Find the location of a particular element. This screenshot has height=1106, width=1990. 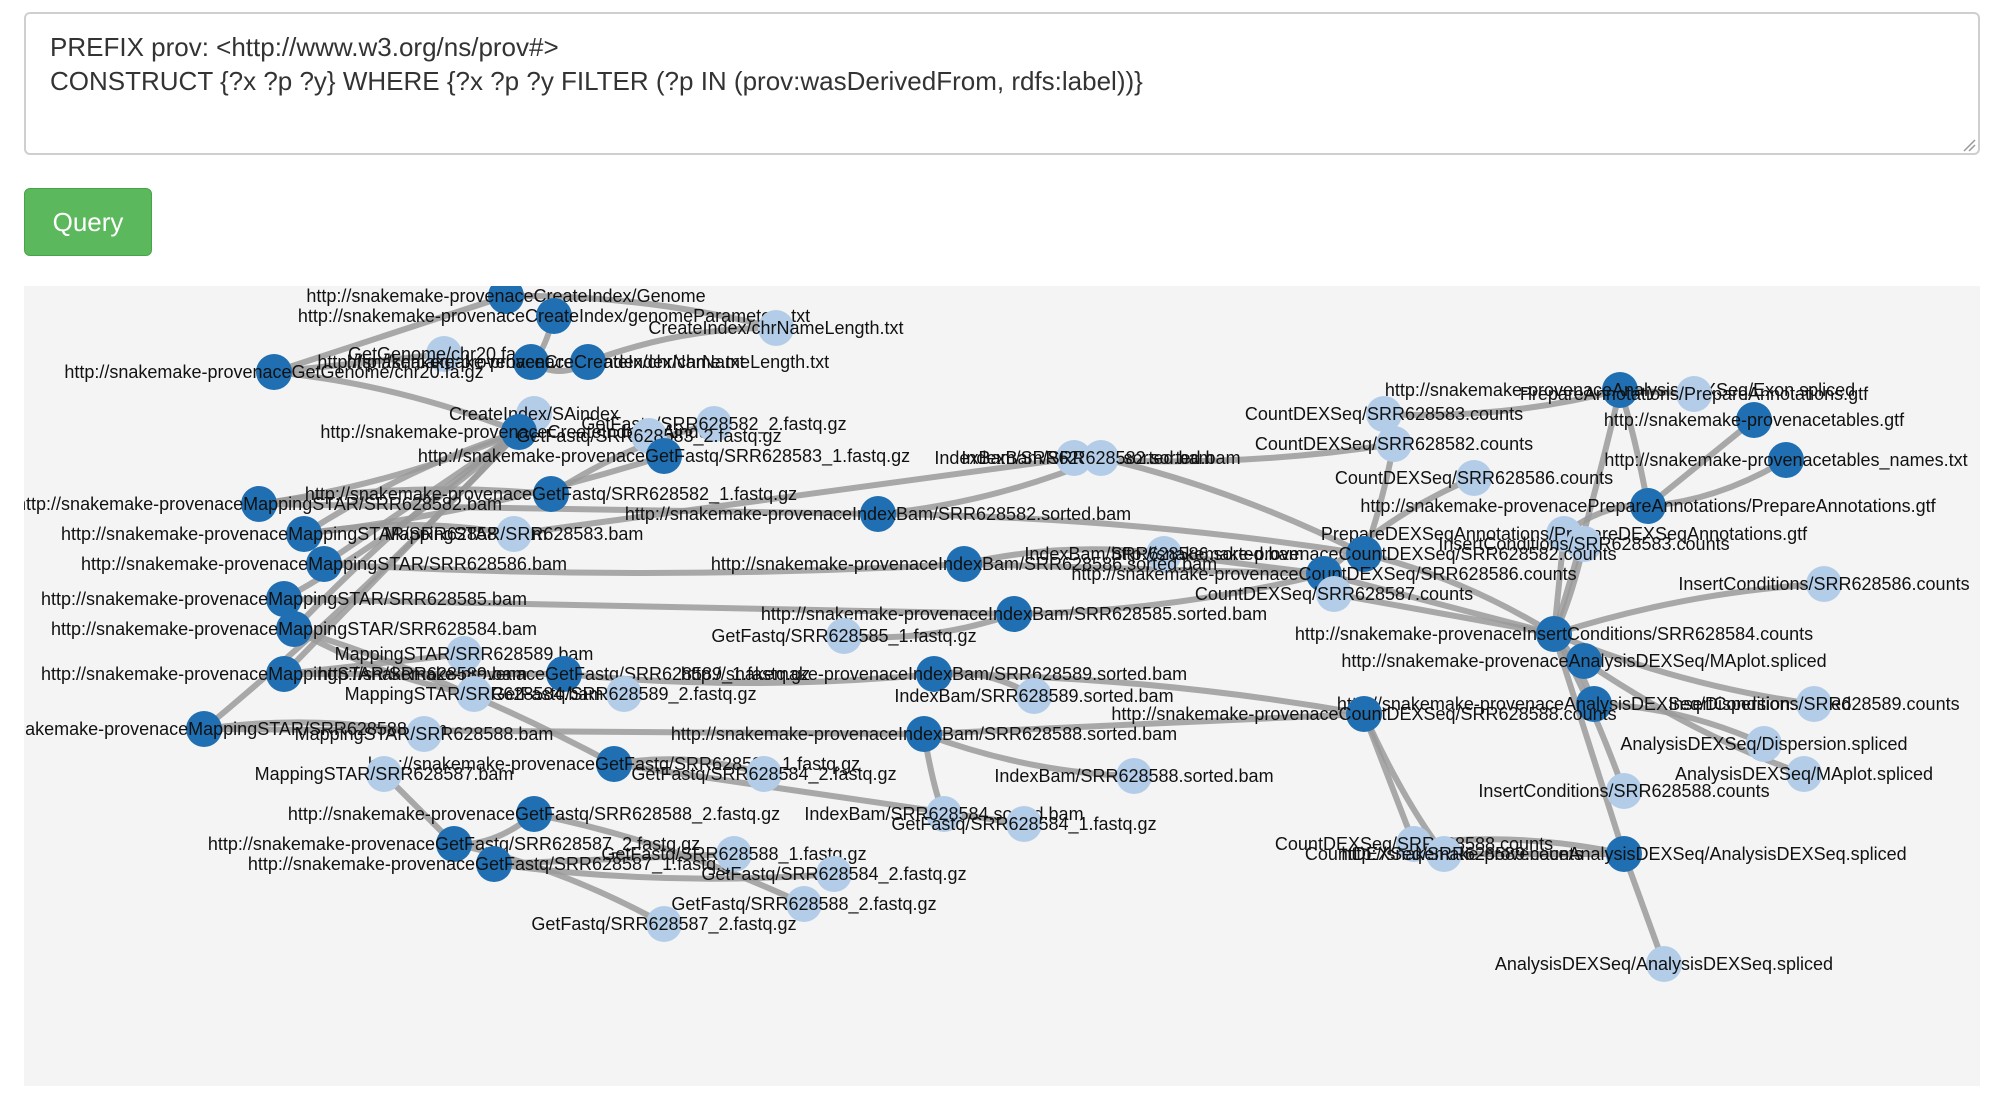

graph-node-literal: GetFastq/SRR628585_1.fastq.gz is located at coordinates (844, 636).